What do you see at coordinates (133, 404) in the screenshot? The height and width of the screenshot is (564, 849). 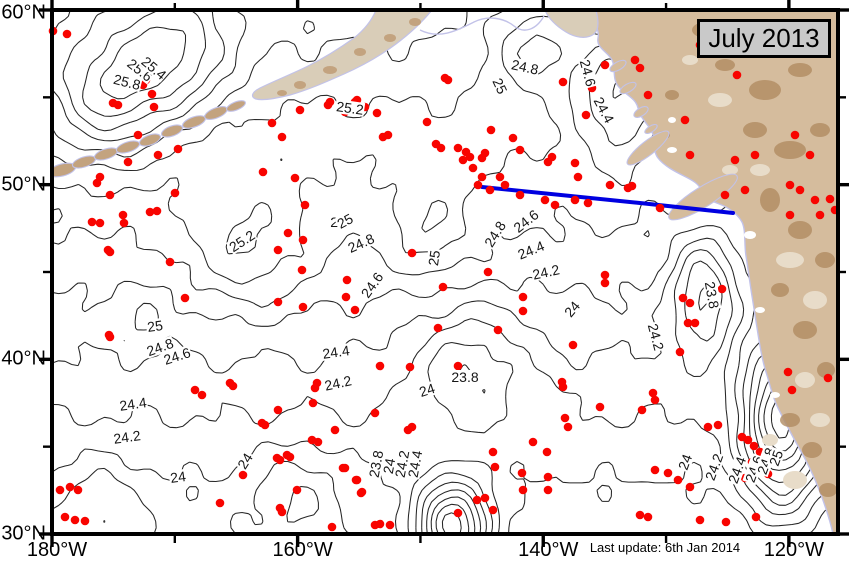 I see `contour-value-label: 24.4` at bounding box center [133, 404].